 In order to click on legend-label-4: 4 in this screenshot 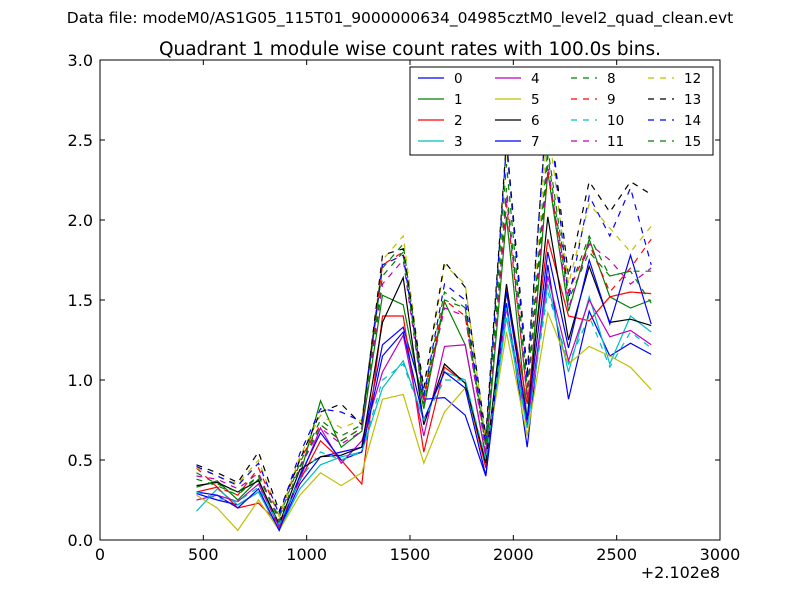, I will do `click(535, 79)`.